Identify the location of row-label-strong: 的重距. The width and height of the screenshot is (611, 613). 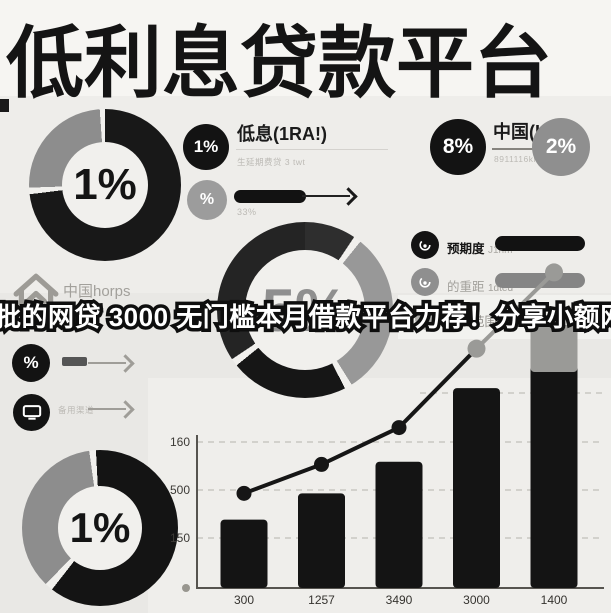
(466, 287).